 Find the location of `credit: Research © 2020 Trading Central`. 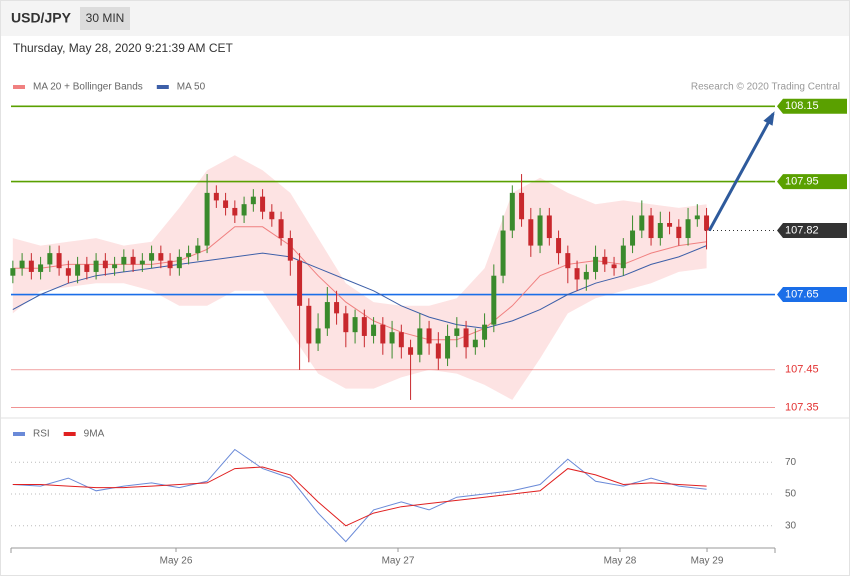

credit: Research © 2020 Trading Central is located at coordinates (765, 87).